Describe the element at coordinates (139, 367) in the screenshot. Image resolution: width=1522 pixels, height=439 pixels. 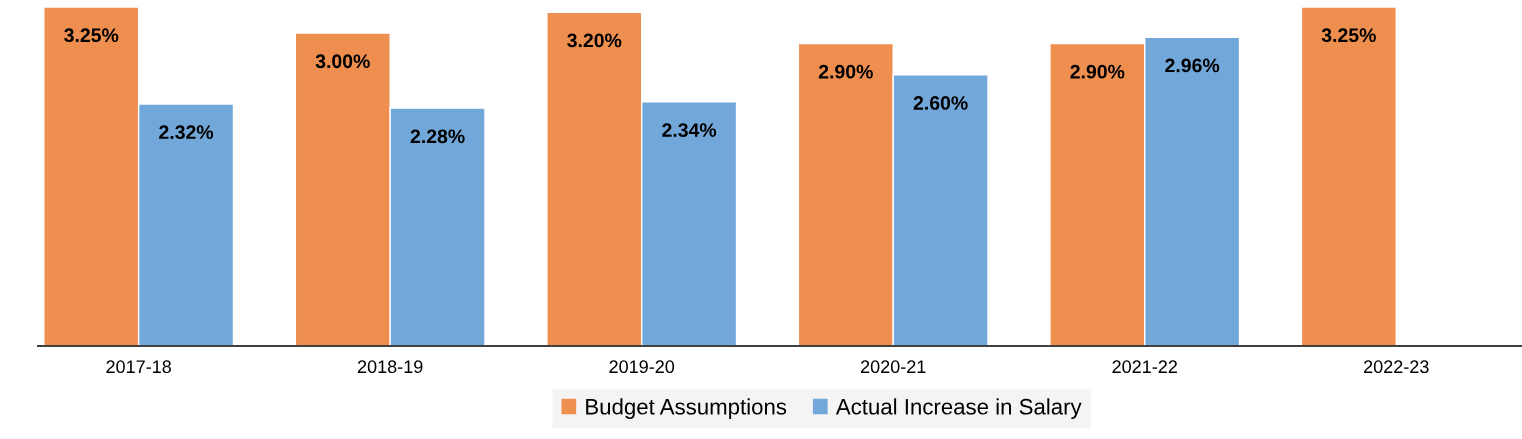
I see `x-tick-label: 2017-18` at that location.